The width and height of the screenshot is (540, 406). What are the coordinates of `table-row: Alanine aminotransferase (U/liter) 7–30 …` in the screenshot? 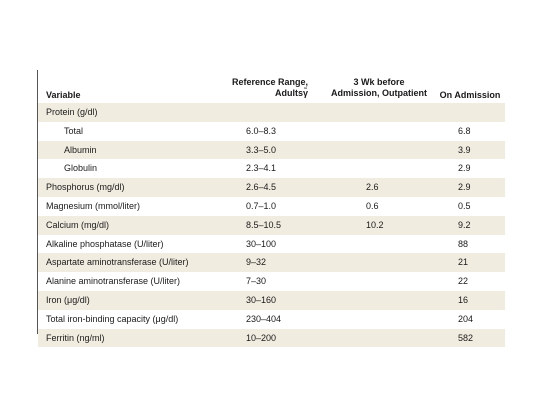 It's located at (271, 281).